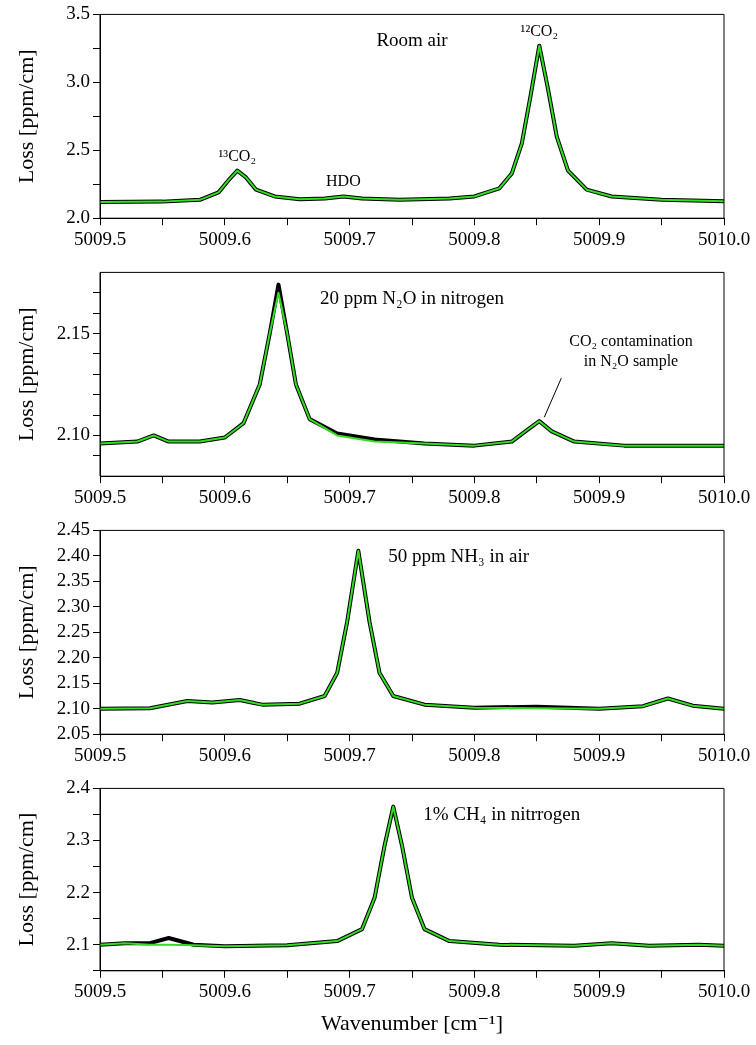 This screenshot has height=1045, width=756. What do you see at coordinates (459, 556) in the screenshot?
I see `annotation: 50 ppm NH₃ in air` at bounding box center [459, 556].